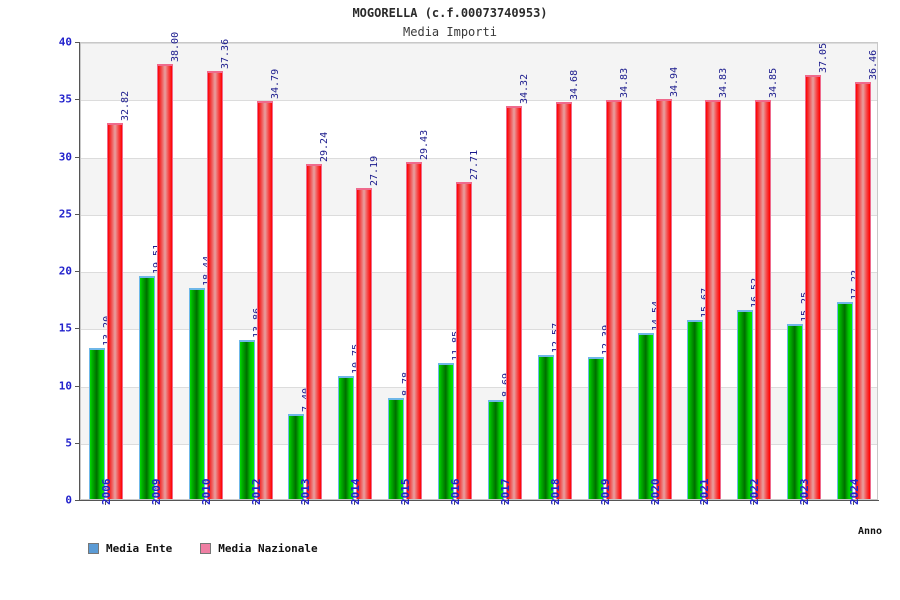 This screenshot has width=900, height=600. What do you see at coordinates (68, 500) in the screenshot?
I see `y-axis-tick-label: 0` at bounding box center [68, 500].